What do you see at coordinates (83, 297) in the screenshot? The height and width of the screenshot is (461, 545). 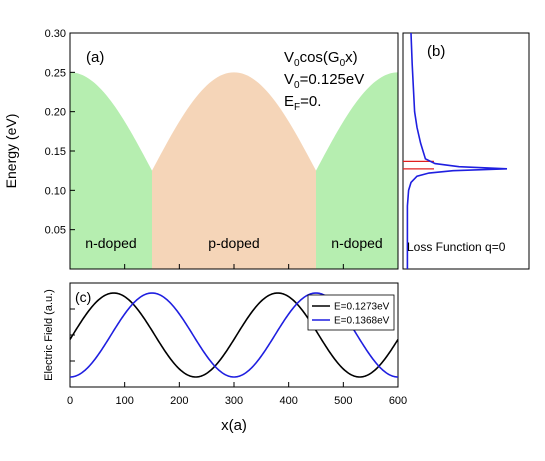 I see `panel-c-label: (c)` at bounding box center [83, 297].